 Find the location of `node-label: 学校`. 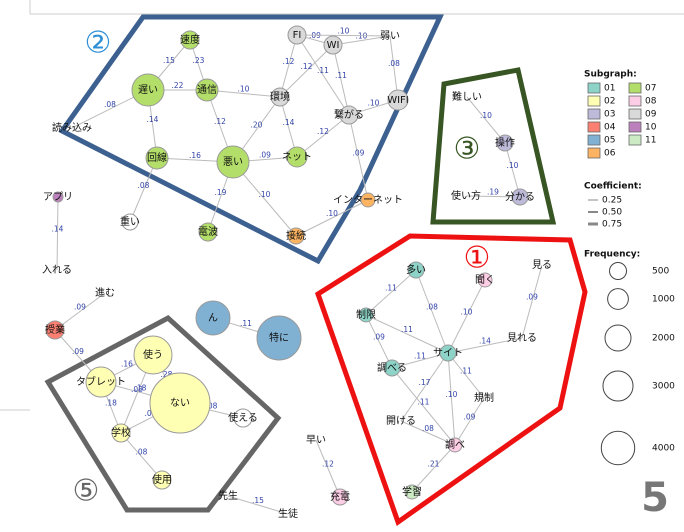

node-label: 学校 is located at coordinates (121, 432).